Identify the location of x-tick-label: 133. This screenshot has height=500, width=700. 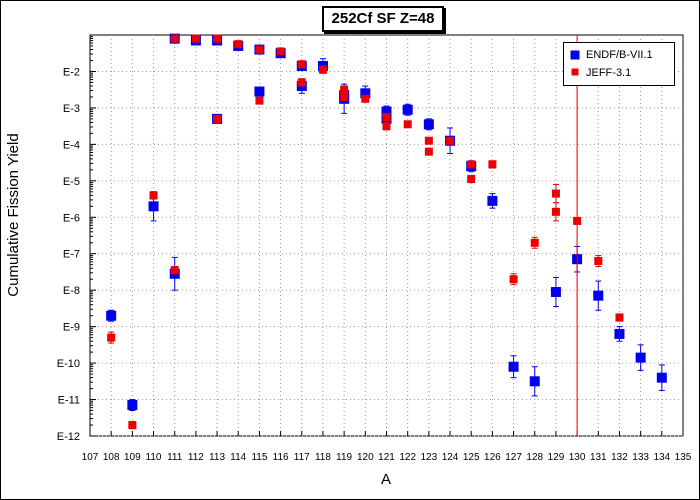
(640, 457).